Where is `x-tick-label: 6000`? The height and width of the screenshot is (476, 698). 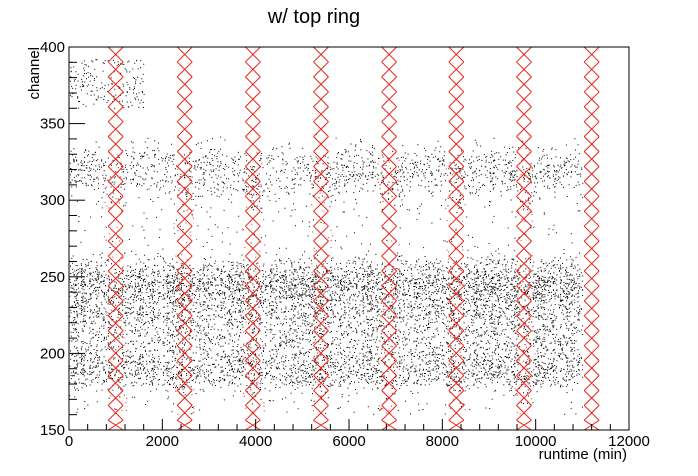 x-tick-label: 6000 is located at coordinates (348, 441).